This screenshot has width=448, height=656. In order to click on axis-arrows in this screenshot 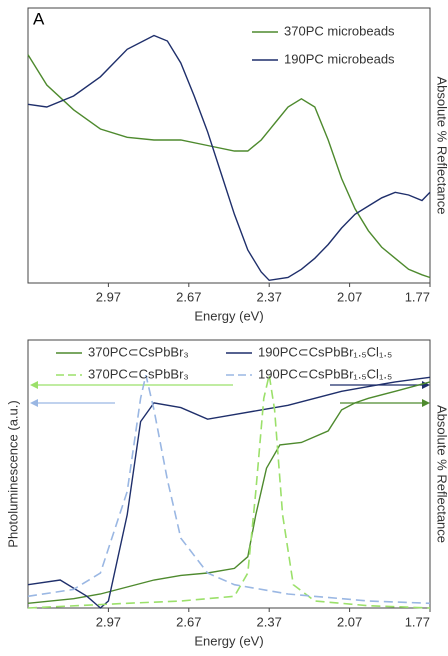, I will do `click(230, 394)`.